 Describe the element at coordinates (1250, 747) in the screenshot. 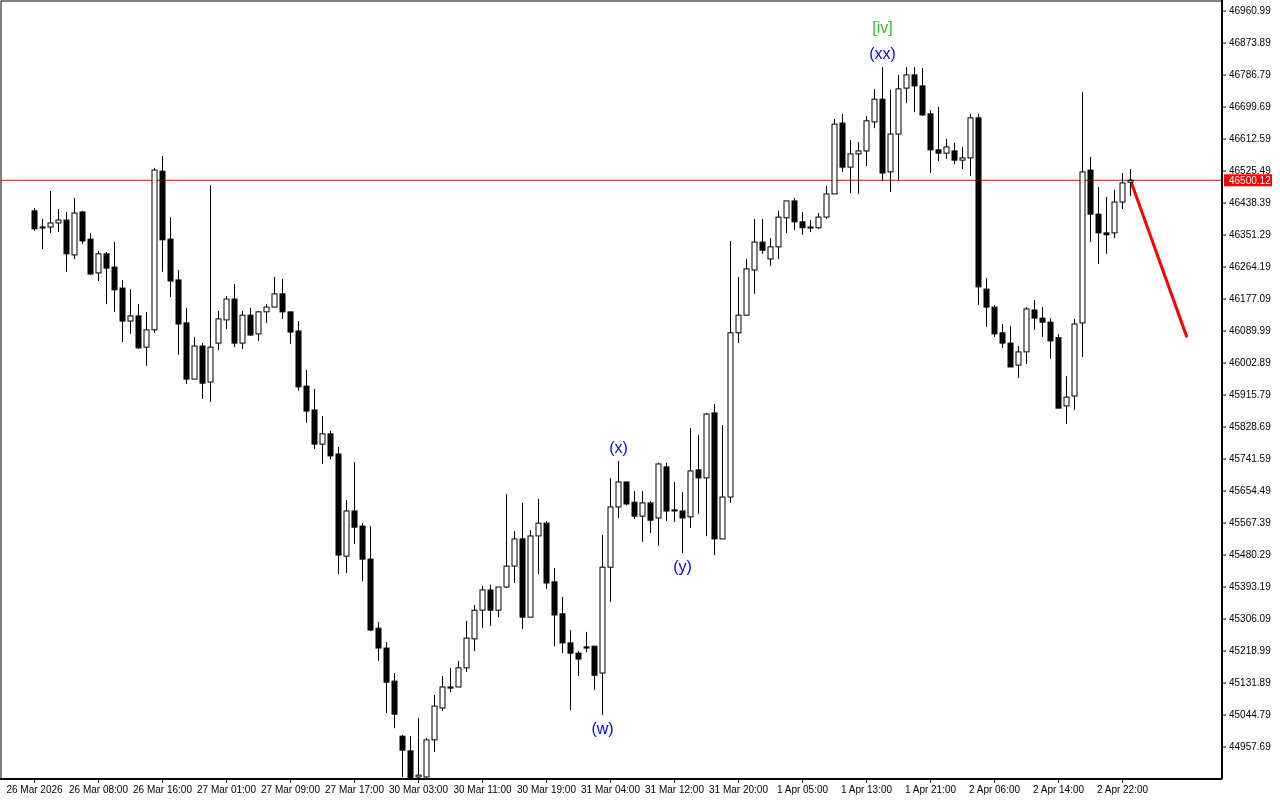

I see `y-tick-label: 44957.69` at that location.